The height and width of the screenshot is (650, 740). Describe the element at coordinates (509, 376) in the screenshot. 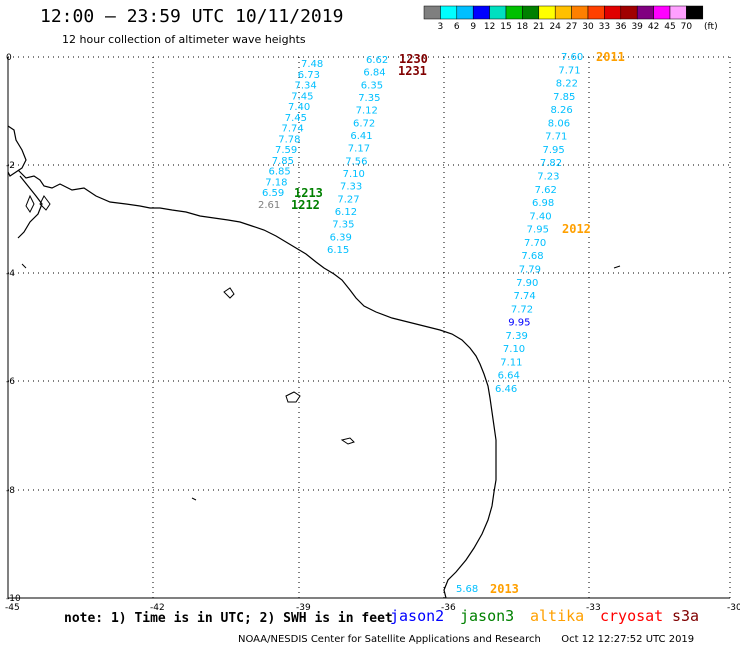

I see `track3-value: 6.64` at that location.